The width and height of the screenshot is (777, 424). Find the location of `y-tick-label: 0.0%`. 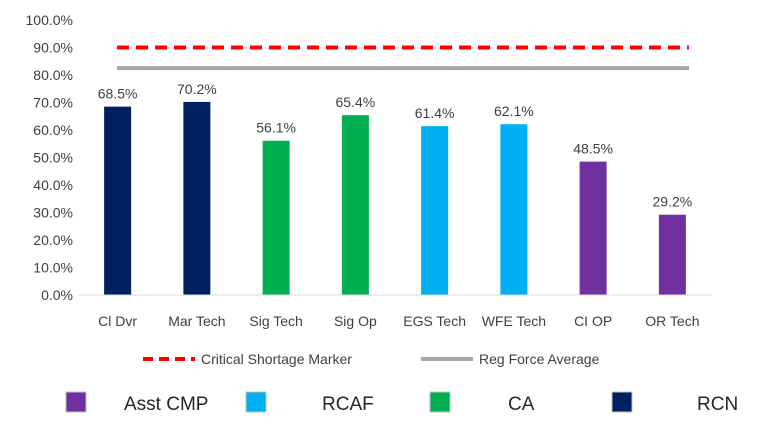

y-tick-label: 0.0% is located at coordinates (57, 295).